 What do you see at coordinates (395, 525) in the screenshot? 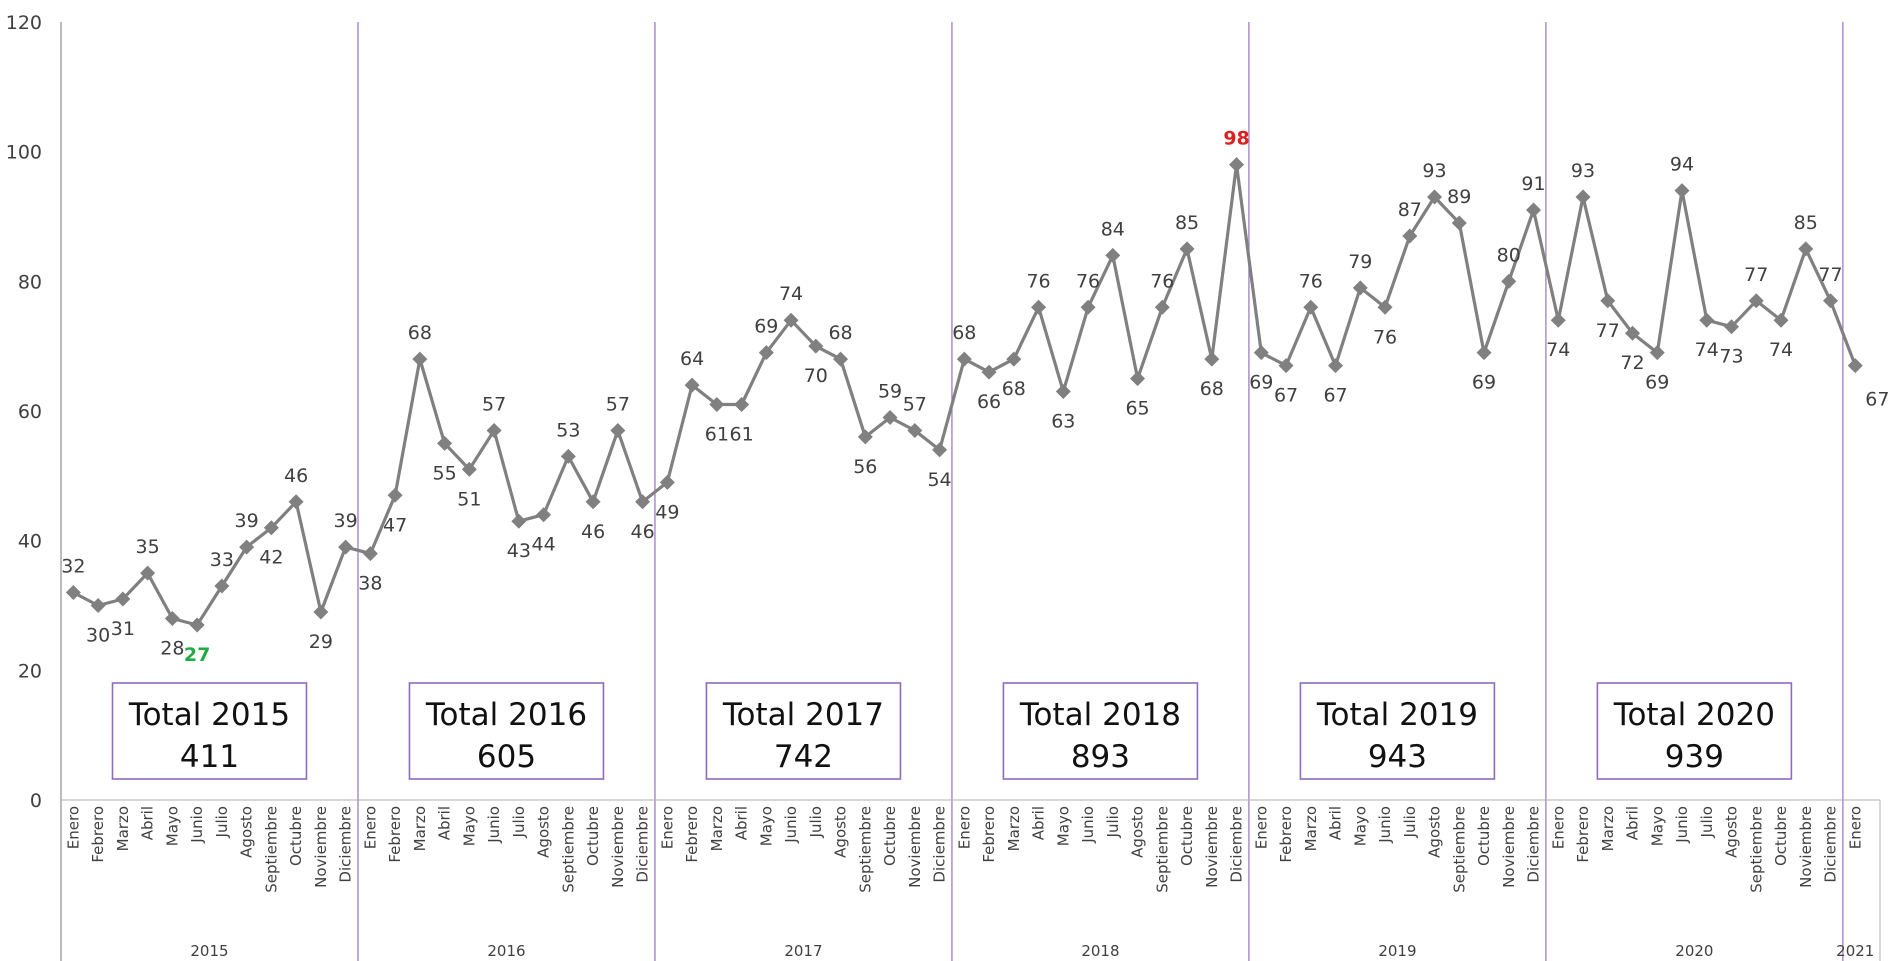
I see `data-label: 47` at bounding box center [395, 525].